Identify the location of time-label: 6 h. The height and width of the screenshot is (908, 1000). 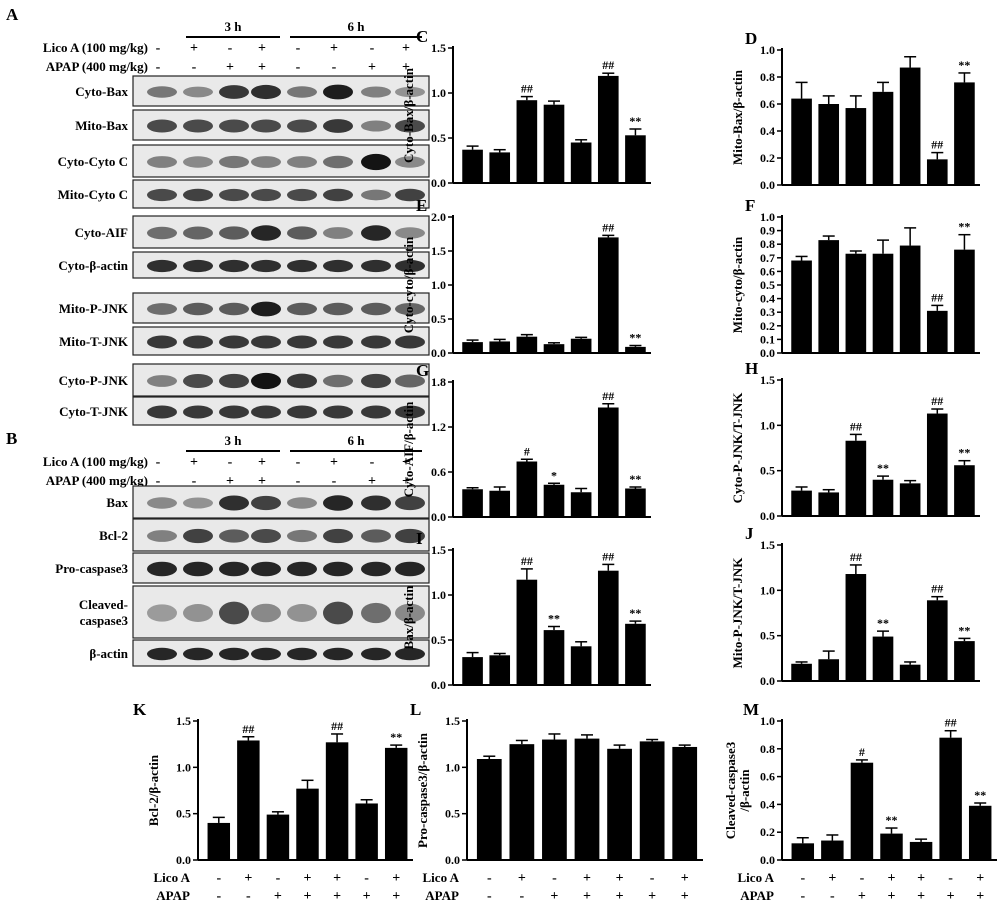
(357, 440).